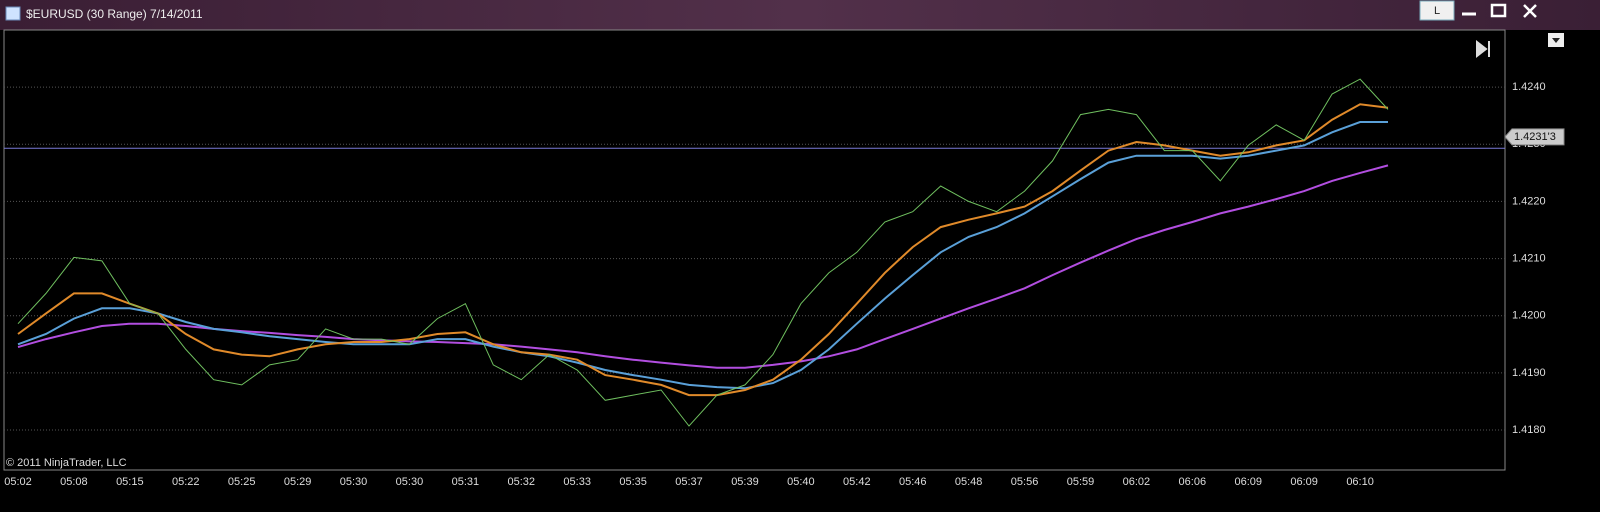 Image resolution: width=1600 pixels, height=512 pixels. I want to click on close-button, so click(1530, 11).